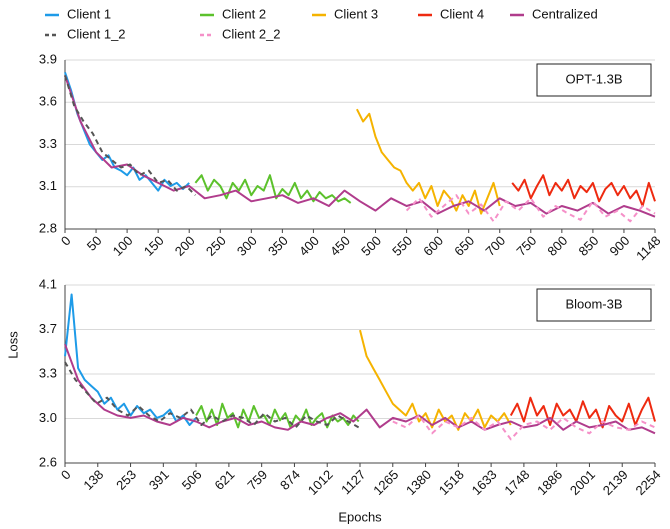  I want to click on y-axis-label: Loss, so click(12, 345).